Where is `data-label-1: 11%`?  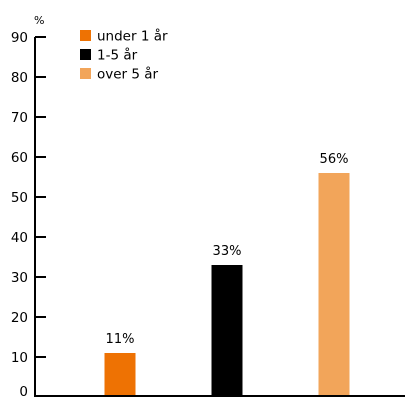
data-label-1: 11% is located at coordinates (120, 339).